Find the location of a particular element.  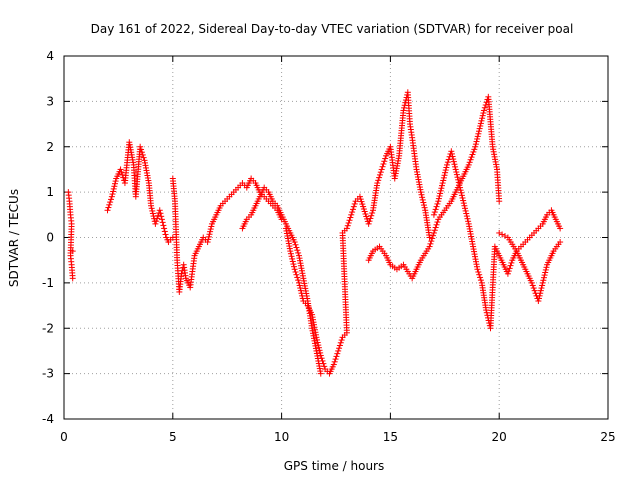

x-axis-label: GPS time / hours is located at coordinates (334, 466).